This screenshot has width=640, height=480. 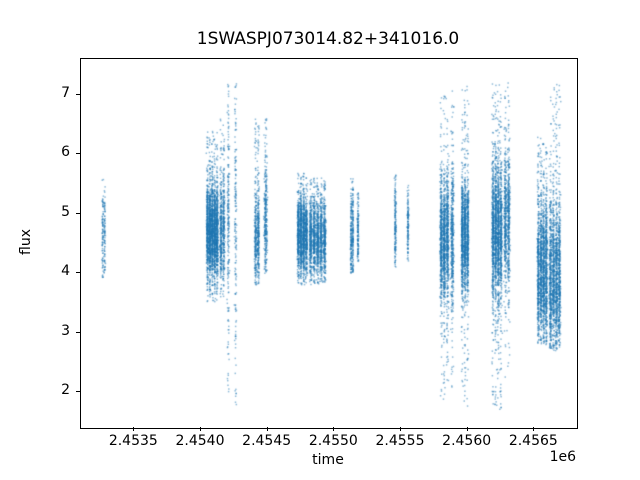 What do you see at coordinates (65, 92) in the screenshot?
I see `y-tick-label: 7` at bounding box center [65, 92].